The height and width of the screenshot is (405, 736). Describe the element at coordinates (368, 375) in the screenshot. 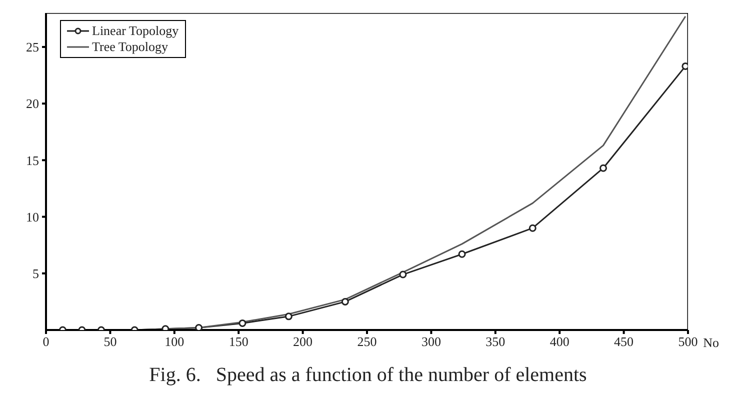

I see `text: Fig. 6. Speed as a function of the number of elements` at that location.